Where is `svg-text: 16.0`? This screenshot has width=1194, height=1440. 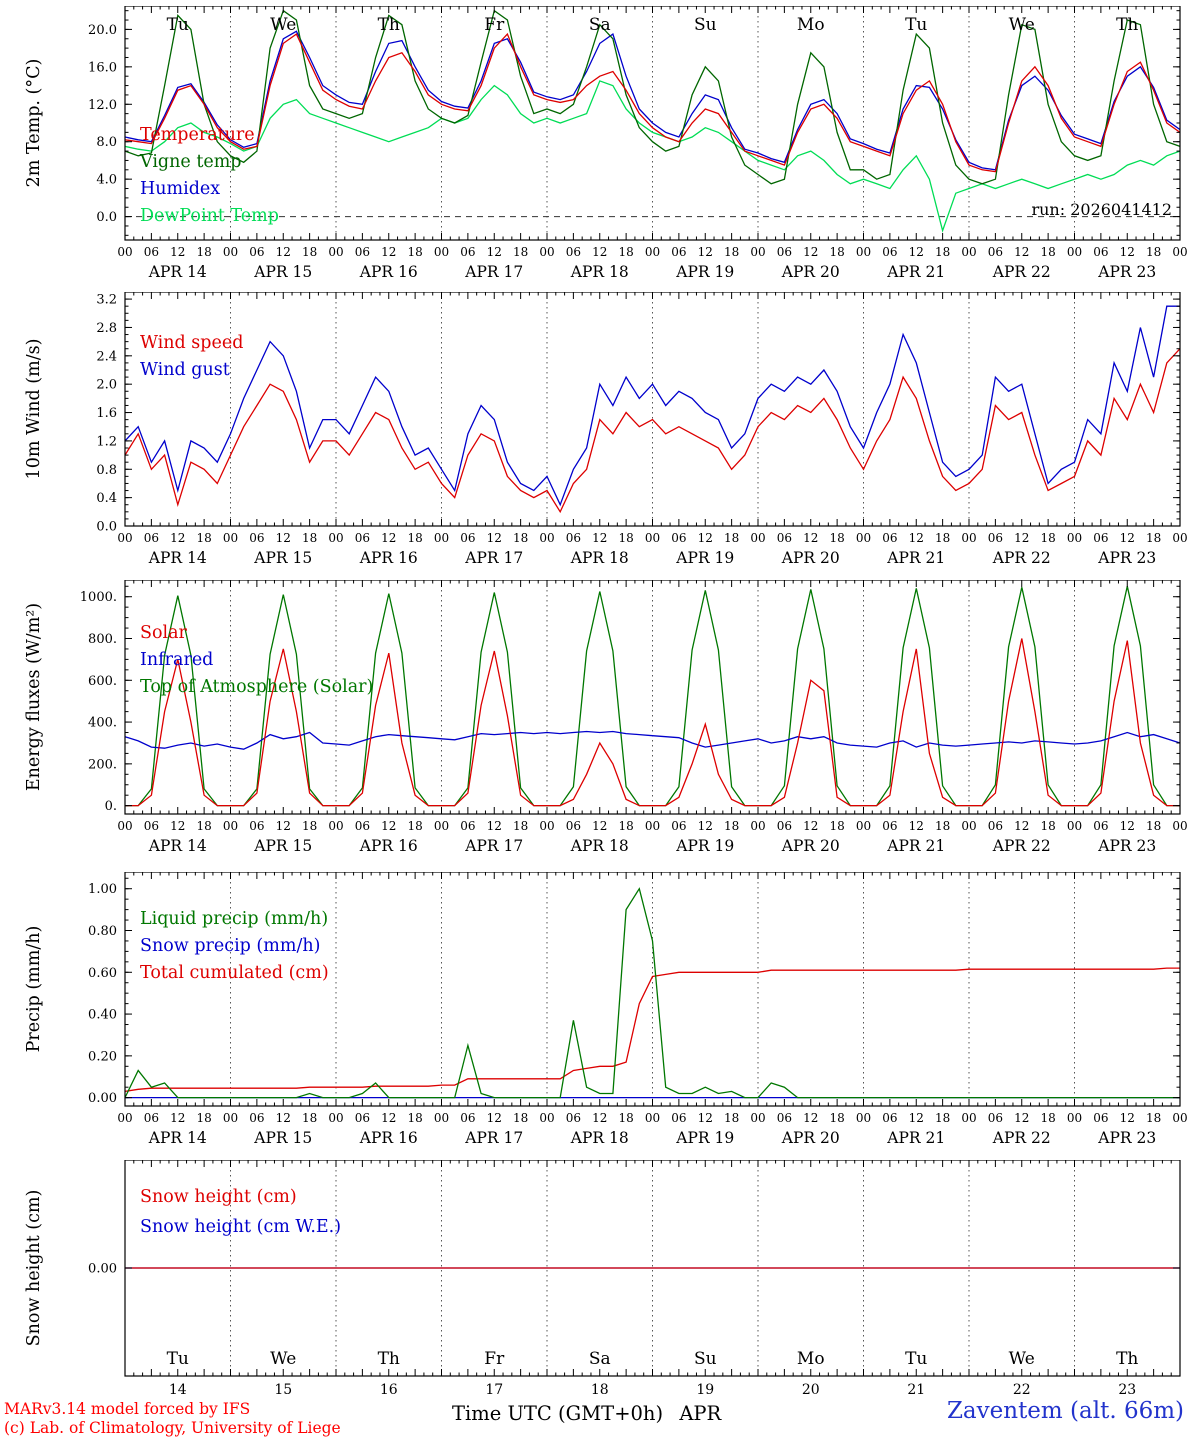
svg-text: 16.0 is located at coordinates (102, 67).